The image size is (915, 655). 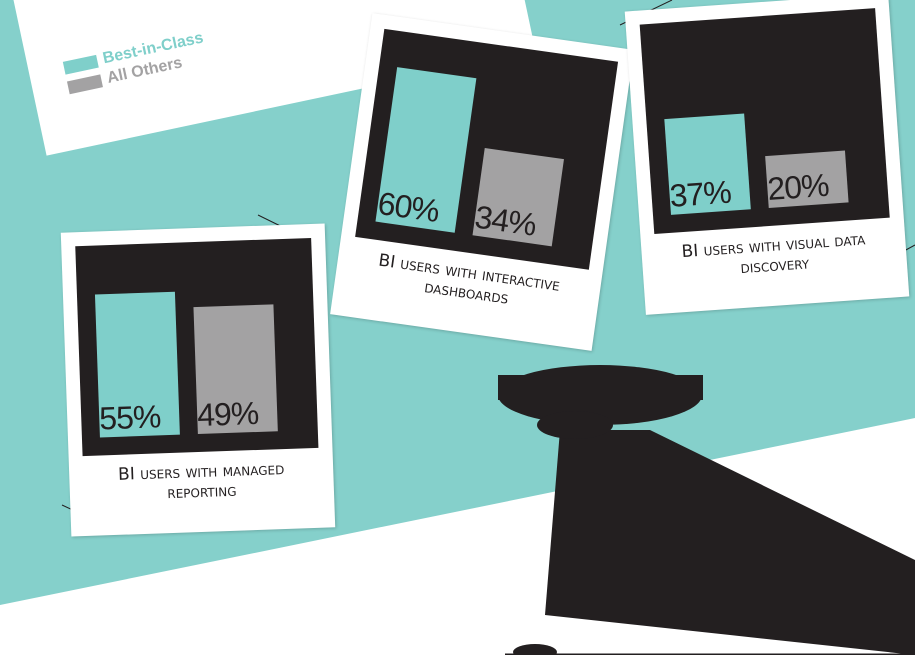 I want to click on chart-screen: 55% 49%, so click(x=197, y=347).